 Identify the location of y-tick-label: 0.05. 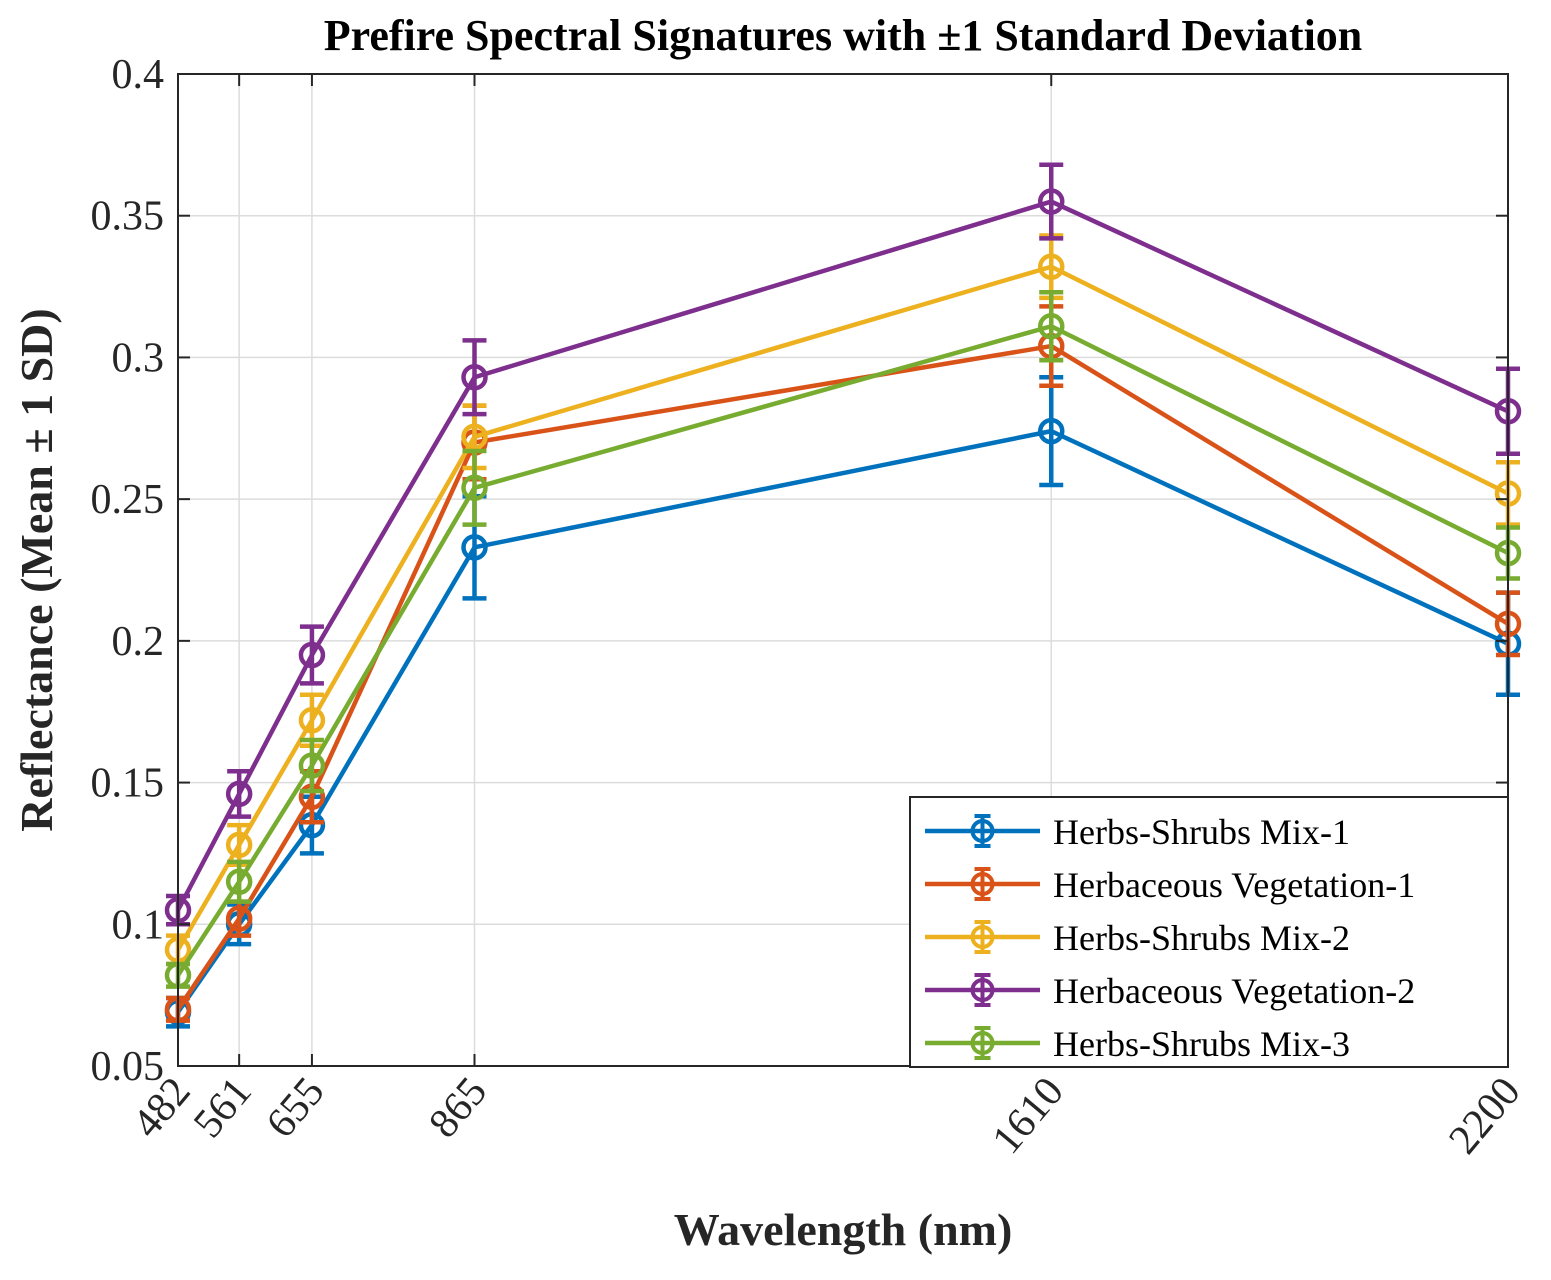
(128, 1067).